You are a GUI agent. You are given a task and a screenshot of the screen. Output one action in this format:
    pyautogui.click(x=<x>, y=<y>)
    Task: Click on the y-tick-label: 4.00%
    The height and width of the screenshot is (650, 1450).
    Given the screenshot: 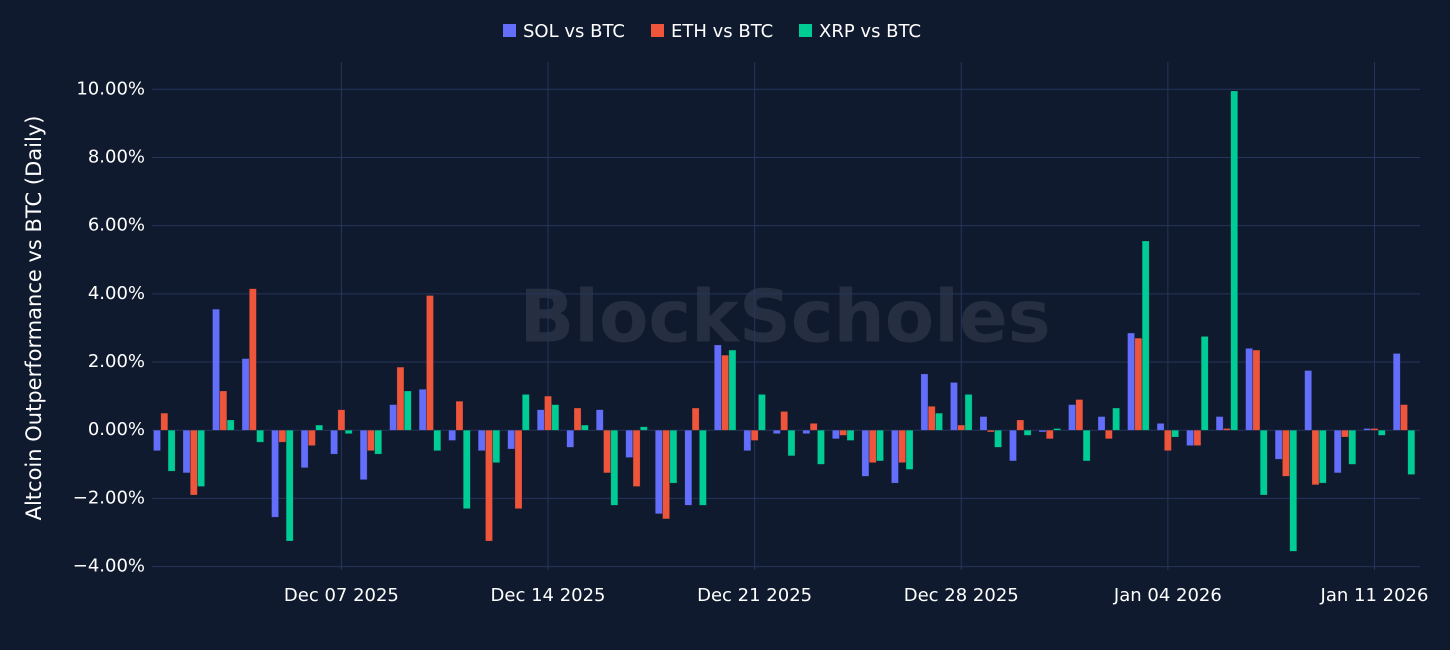 What is the action you would take?
    pyautogui.click(x=116, y=293)
    